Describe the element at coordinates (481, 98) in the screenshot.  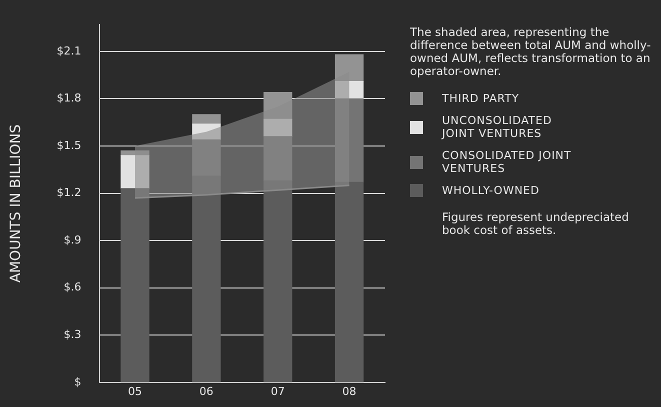
I see `legend-label: THIRD PARTY` at that location.